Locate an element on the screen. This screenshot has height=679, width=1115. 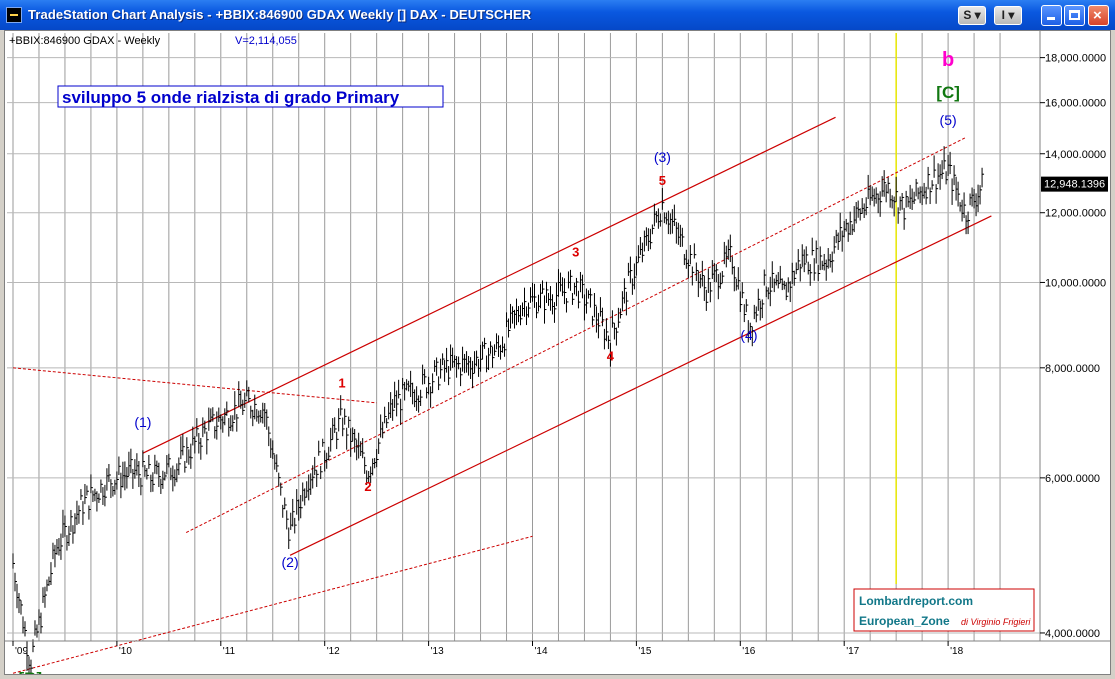
wave-label: b is located at coordinates (948, 60).